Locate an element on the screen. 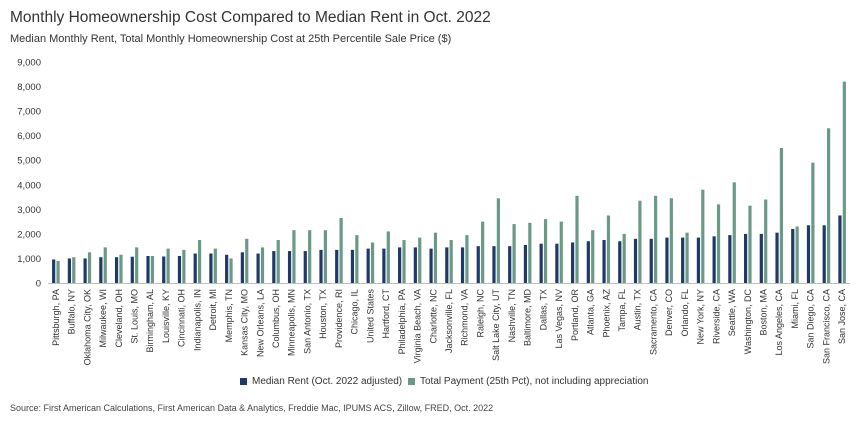 The image size is (866, 427). x-tick-label: Providence, RI is located at coordinates (339, 318).